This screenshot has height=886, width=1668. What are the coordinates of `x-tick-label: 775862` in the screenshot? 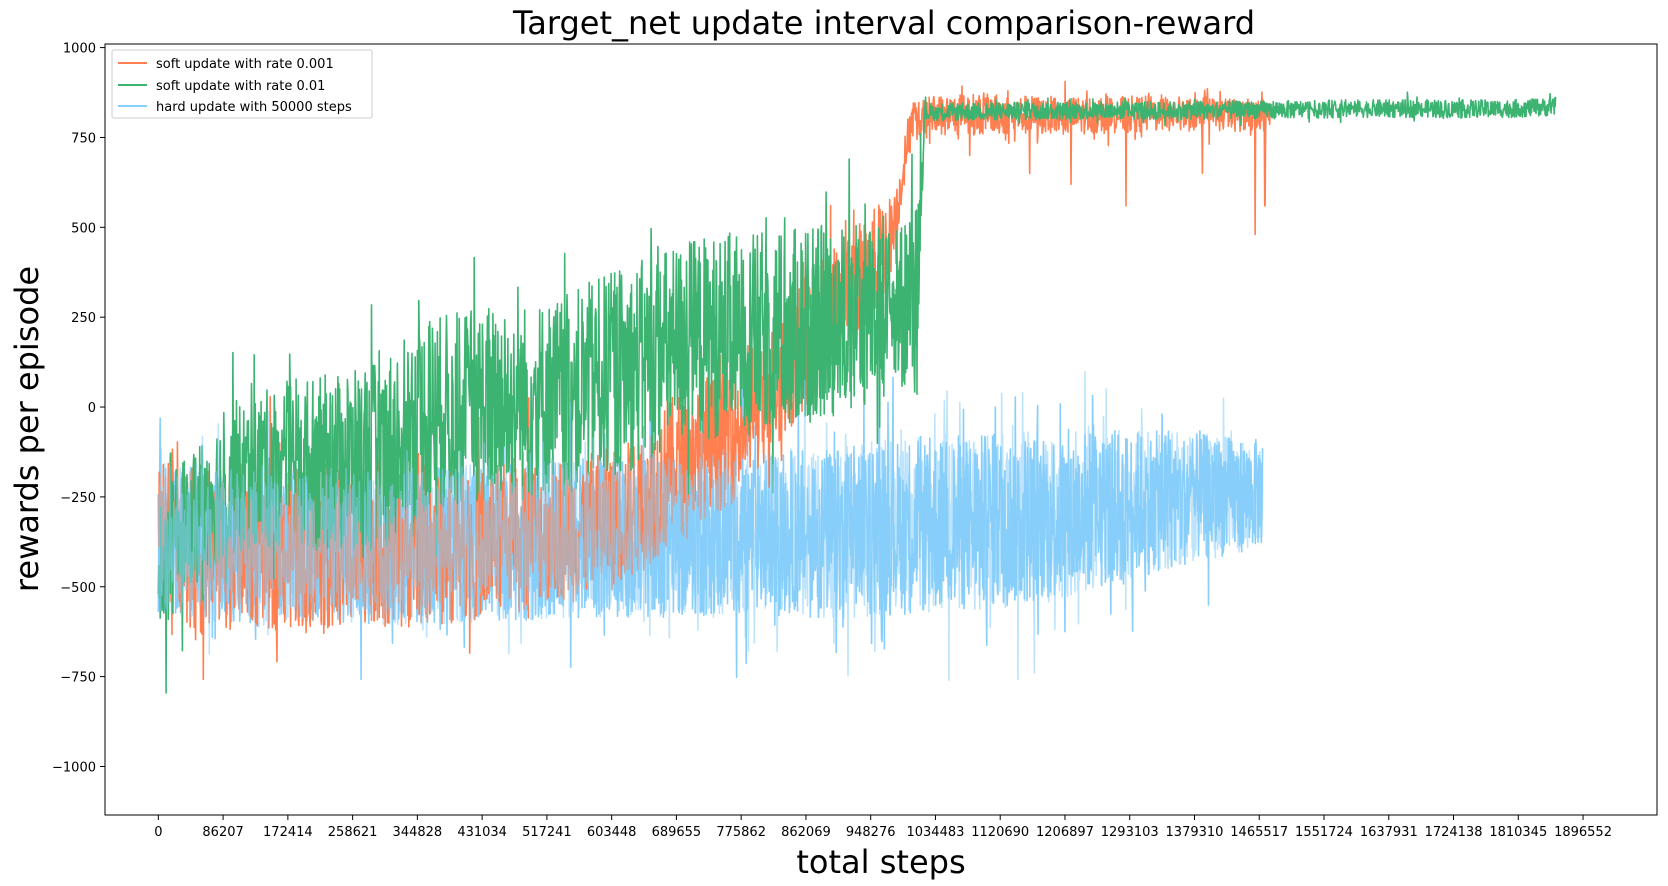 It's located at (741, 832).